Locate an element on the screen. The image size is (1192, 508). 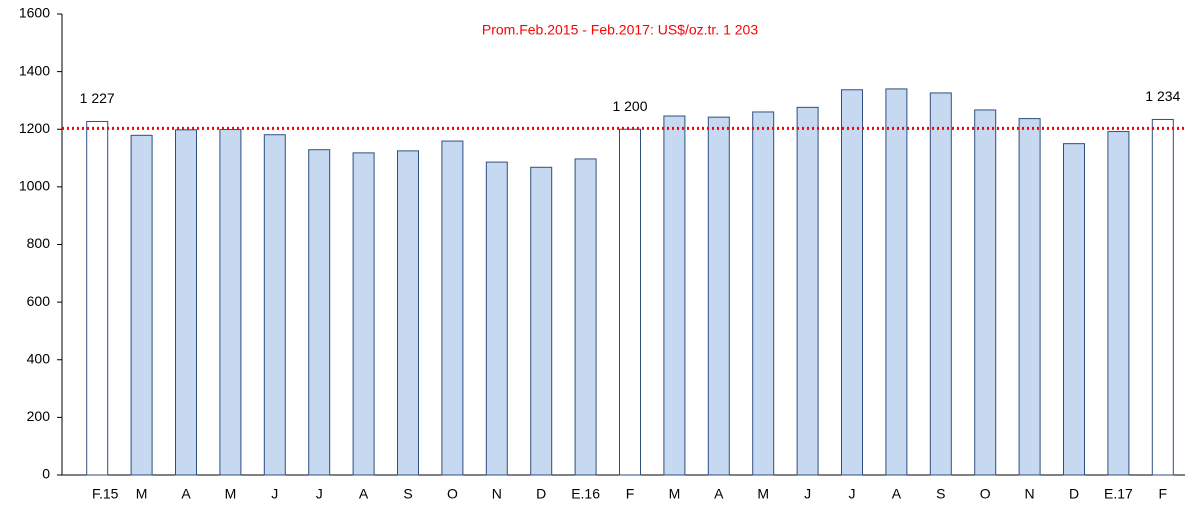
y-tick-label: 200 is located at coordinates (39, 416).